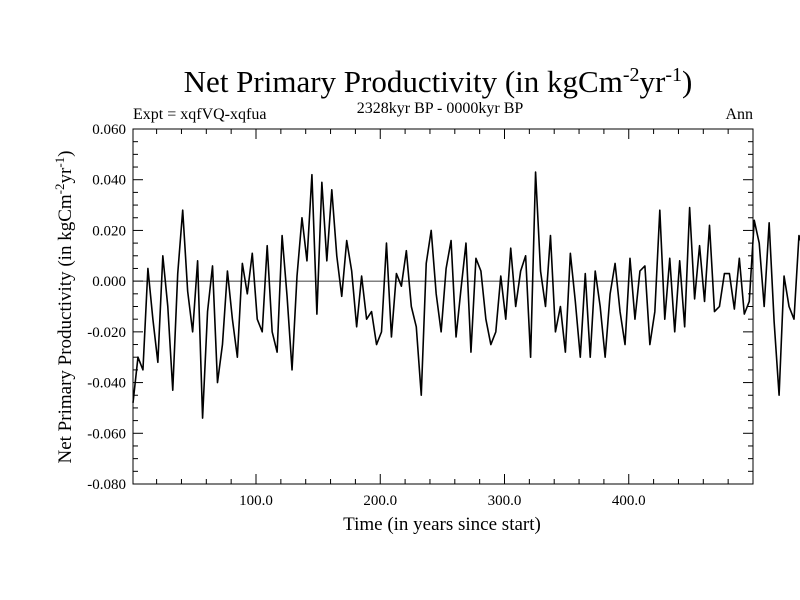 This screenshot has width=800, height=600. What do you see at coordinates (440, 108) in the screenshot?
I see `time-range-label: 2328kyr BP - 0000kyr BP` at bounding box center [440, 108].